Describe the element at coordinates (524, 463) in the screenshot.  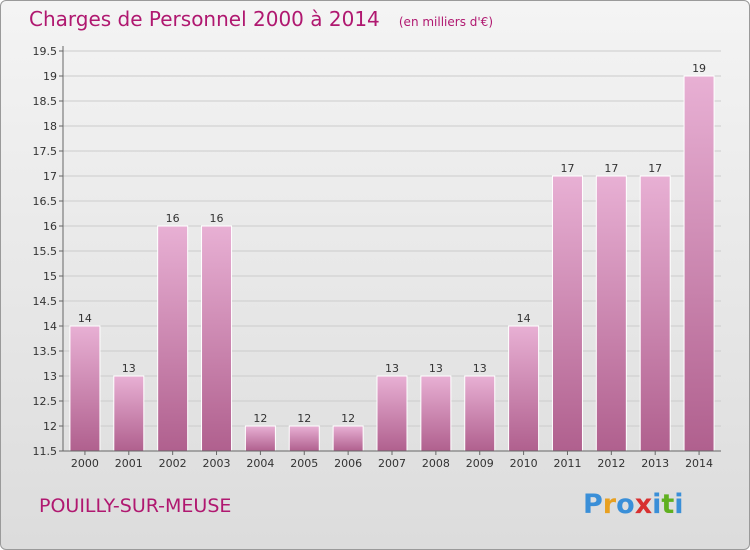
I see `x-tick-label: 2010` at that location.